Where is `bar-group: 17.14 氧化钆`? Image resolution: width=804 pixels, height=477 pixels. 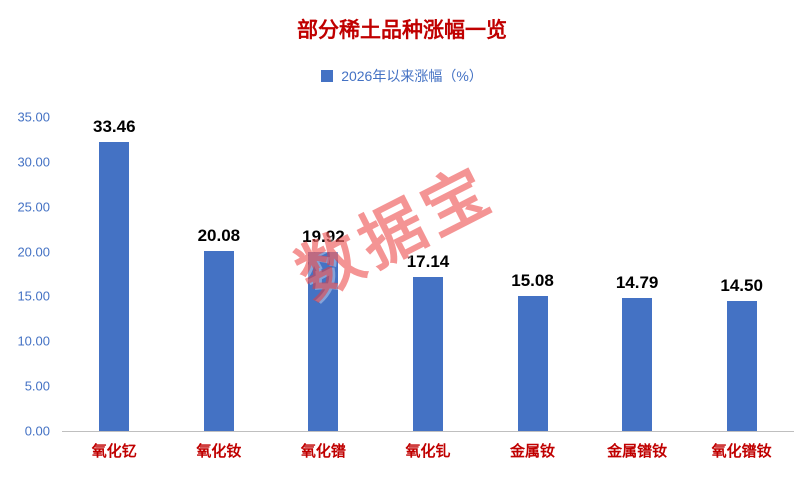 bar-group: 17.14 氧化钆 is located at coordinates (428, 288).